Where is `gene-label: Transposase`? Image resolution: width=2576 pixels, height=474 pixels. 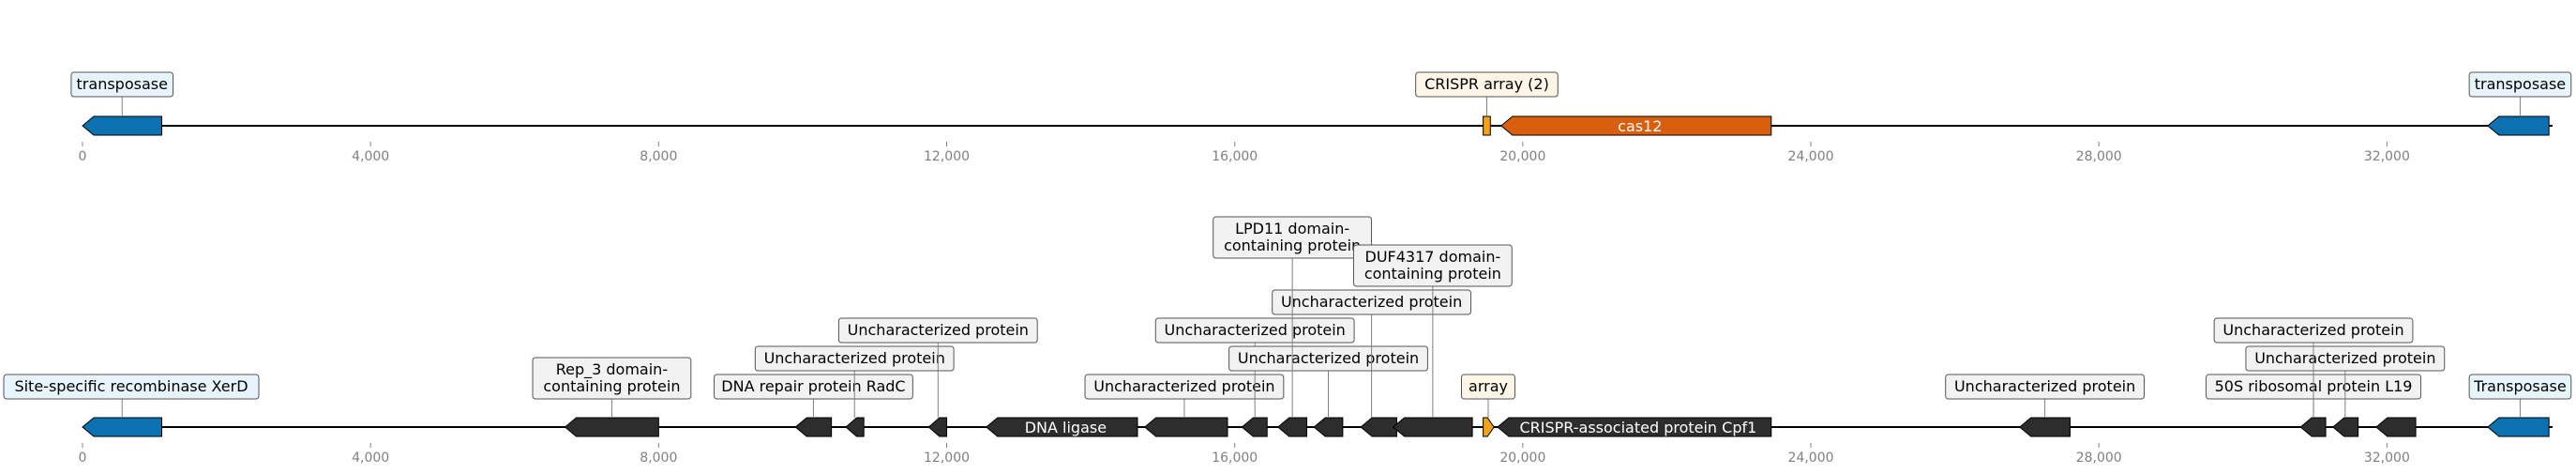
gene-label: Transposase is located at coordinates (2520, 386).